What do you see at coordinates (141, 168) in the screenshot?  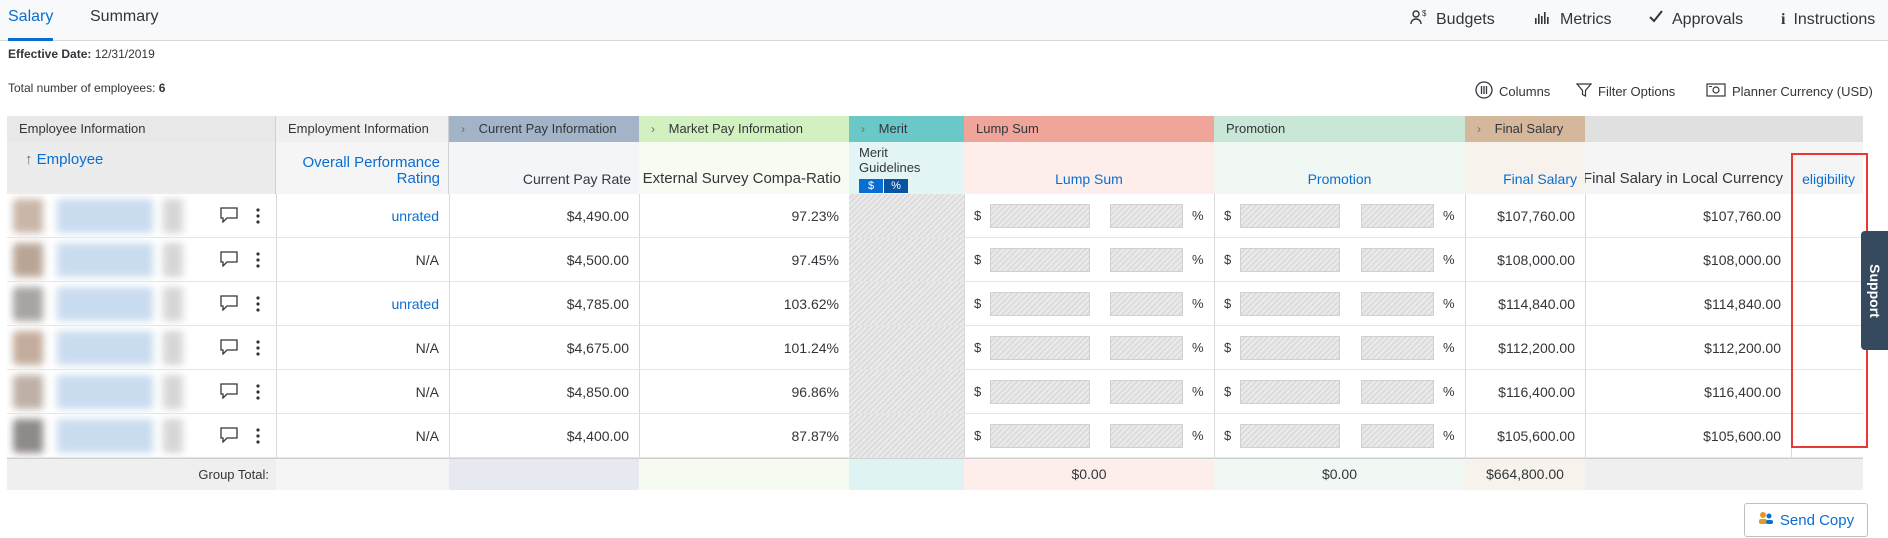 I see `column-employee: ↑ Employee` at bounding box center [141, 168].